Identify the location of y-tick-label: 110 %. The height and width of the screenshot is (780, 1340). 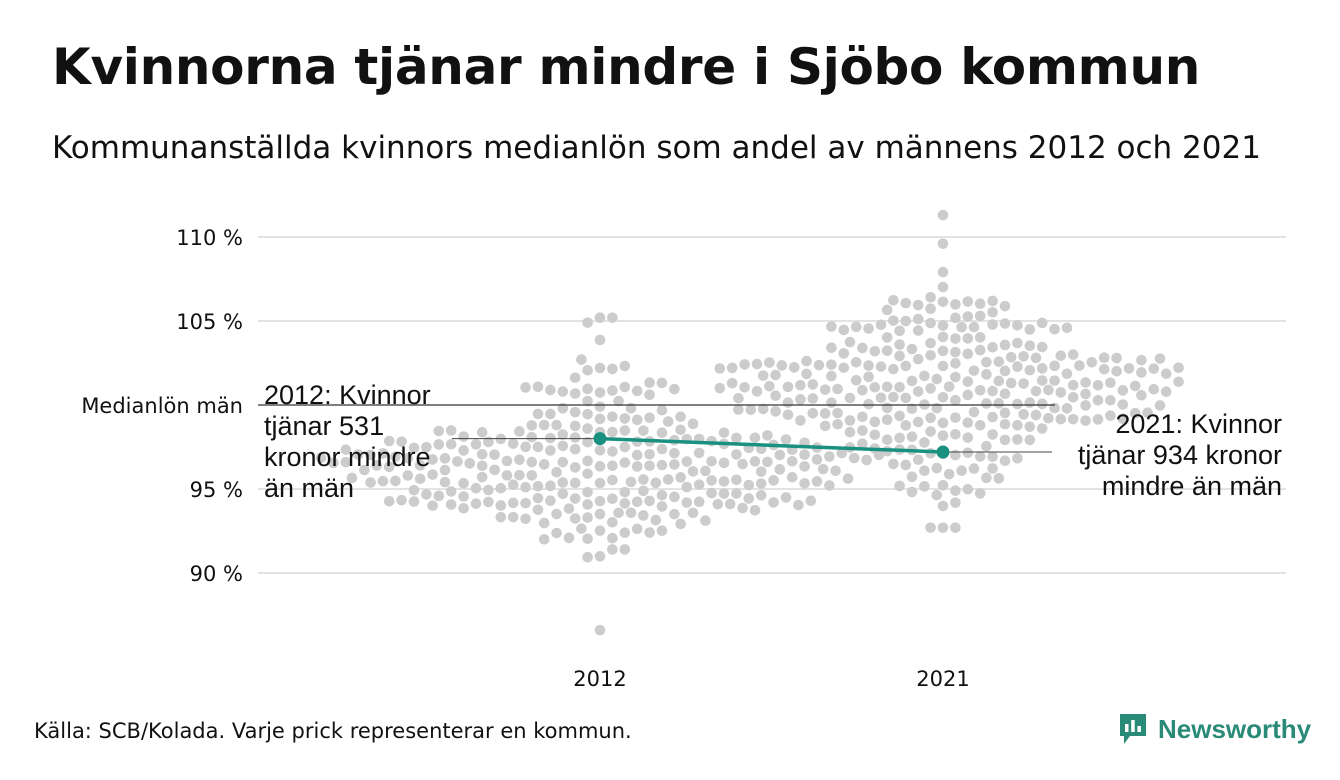
(209, 238).